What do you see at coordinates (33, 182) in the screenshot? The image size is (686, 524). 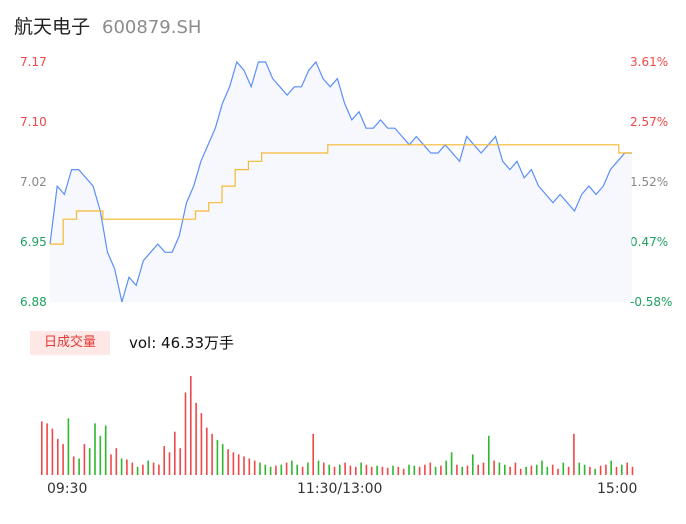 I see `y-left-tick: 7.02` at bounding box center [33, 182].